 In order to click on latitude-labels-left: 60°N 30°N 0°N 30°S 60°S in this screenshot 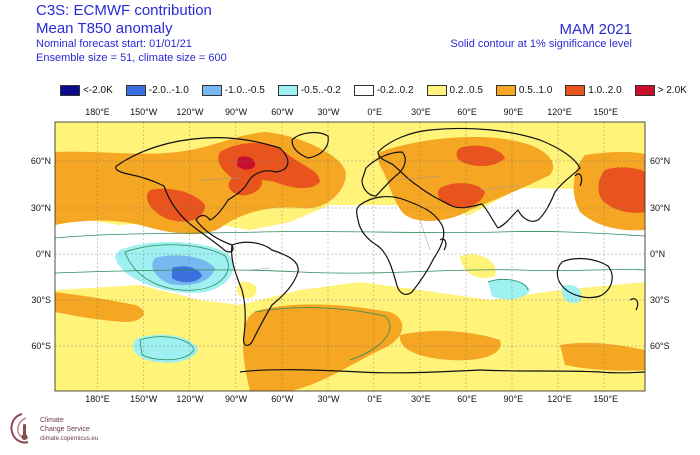, I will do `click(41, 253)`.